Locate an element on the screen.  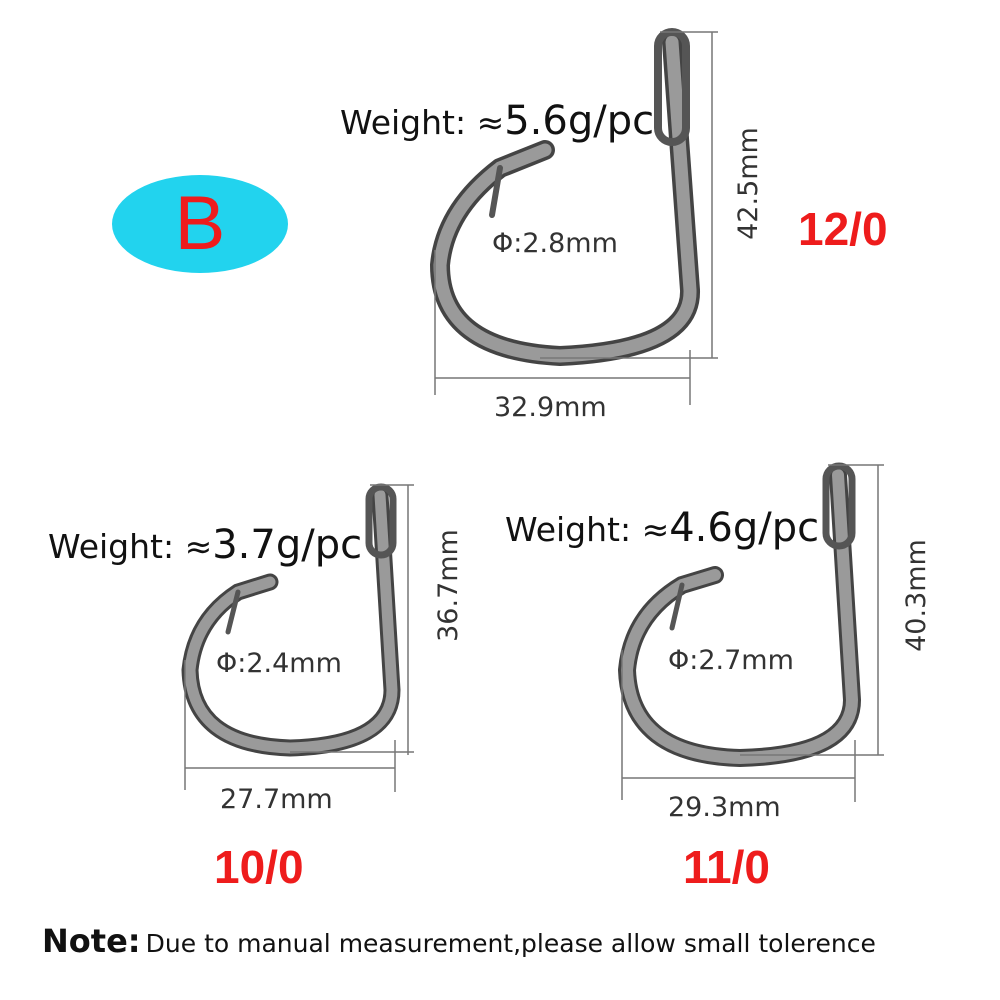
size-label-11-0: 11/0 is located at coordinates (726, 867).